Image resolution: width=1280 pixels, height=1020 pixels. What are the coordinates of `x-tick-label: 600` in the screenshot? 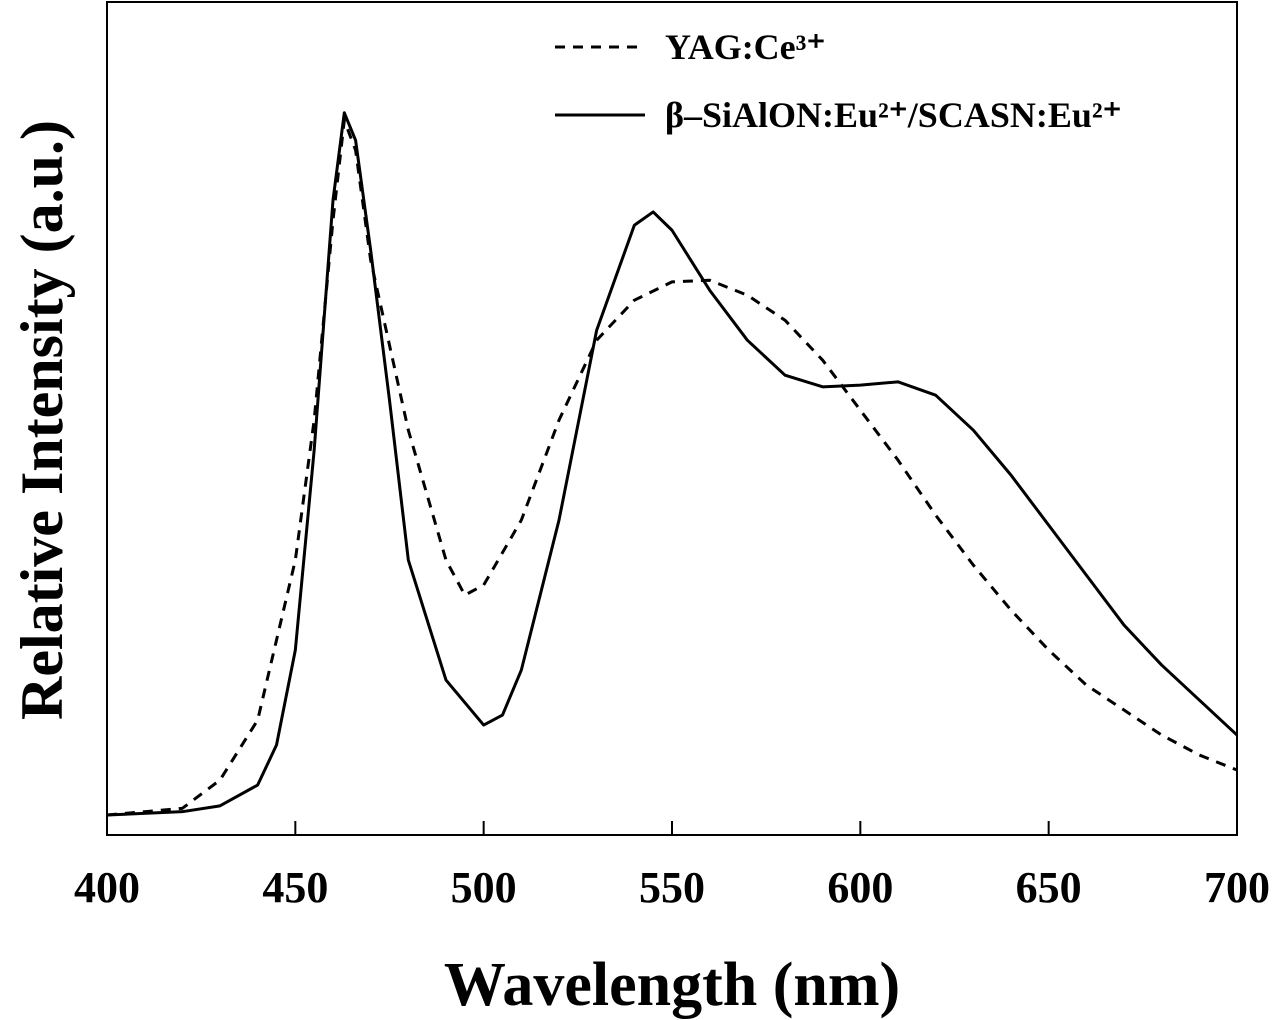 It's located at (860, 887).